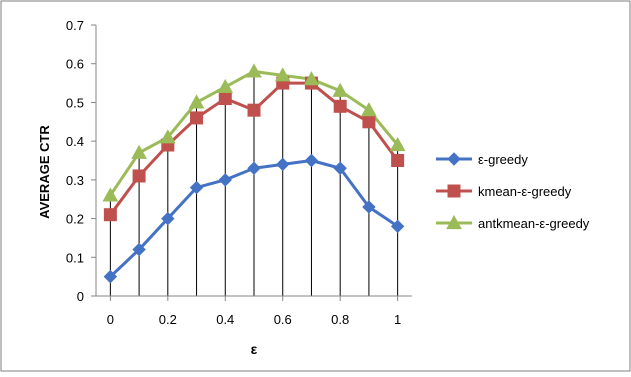  What do you see at coordinates (75, 219) in the screenshot?
I see `y-tick-label: 0.2` at bounding box center [75, 219].